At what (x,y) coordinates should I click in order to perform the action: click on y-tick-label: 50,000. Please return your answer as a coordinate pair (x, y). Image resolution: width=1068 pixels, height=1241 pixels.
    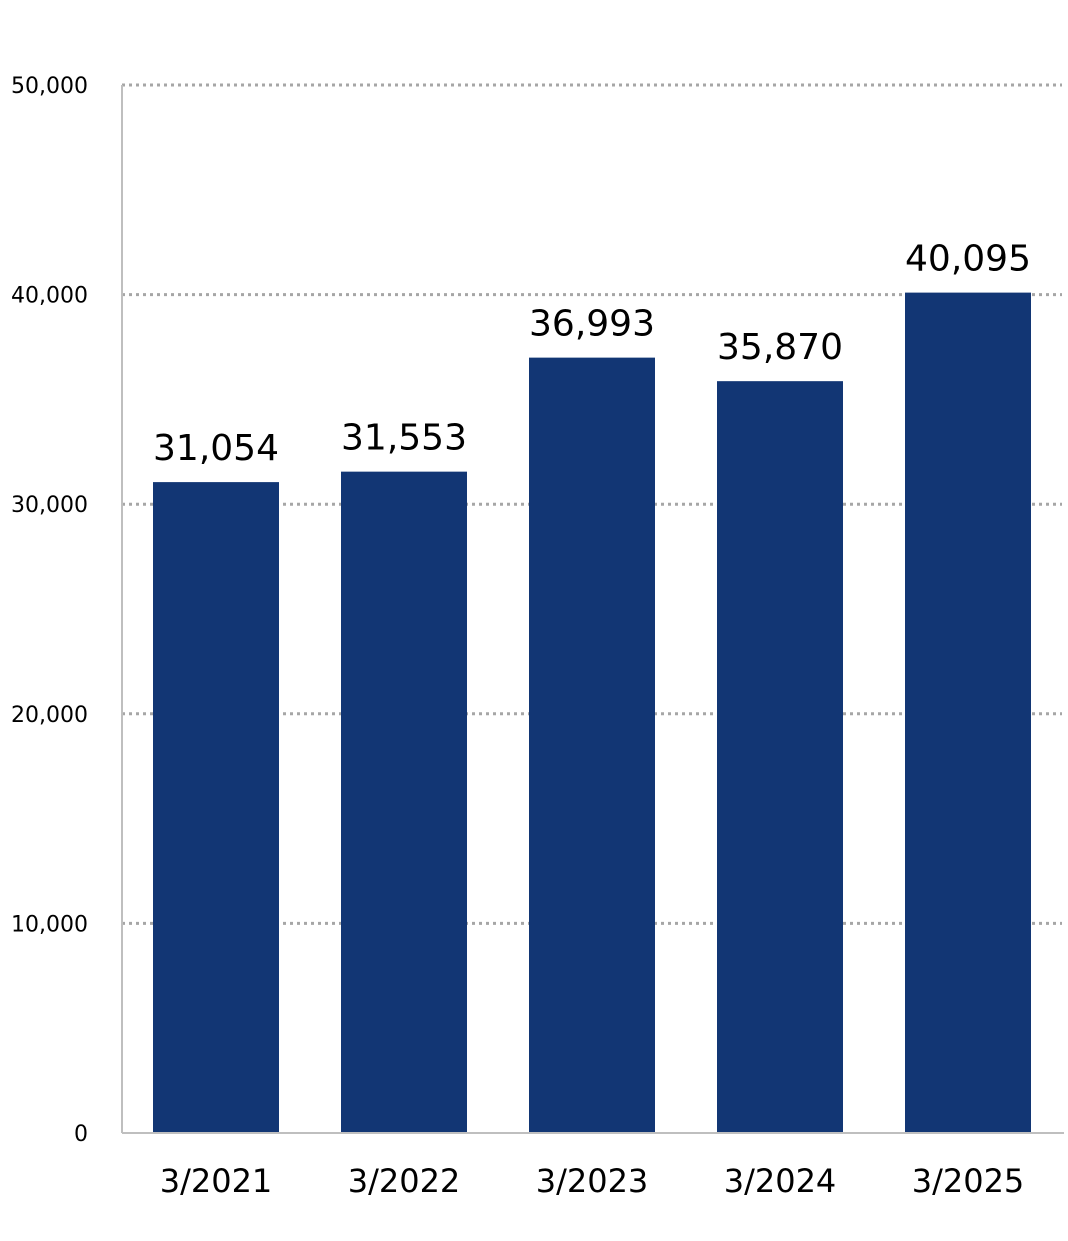
    Looking at the image, I should click on (49, 86).